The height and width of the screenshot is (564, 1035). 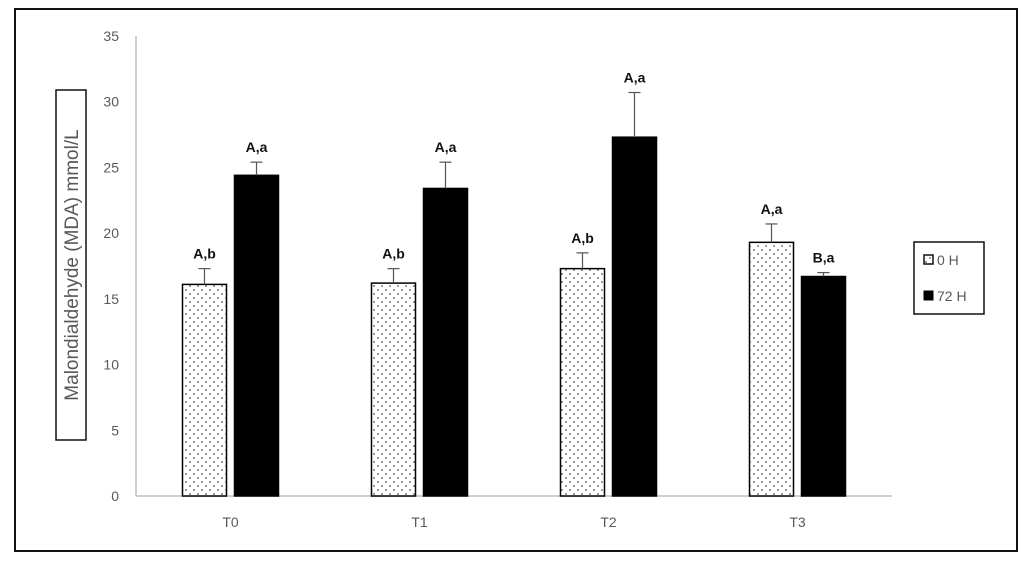 What do you see at coordinates (115, 430) in the screenshot?
I see `y-tick-label: 5` at bounding box center [115, 430].